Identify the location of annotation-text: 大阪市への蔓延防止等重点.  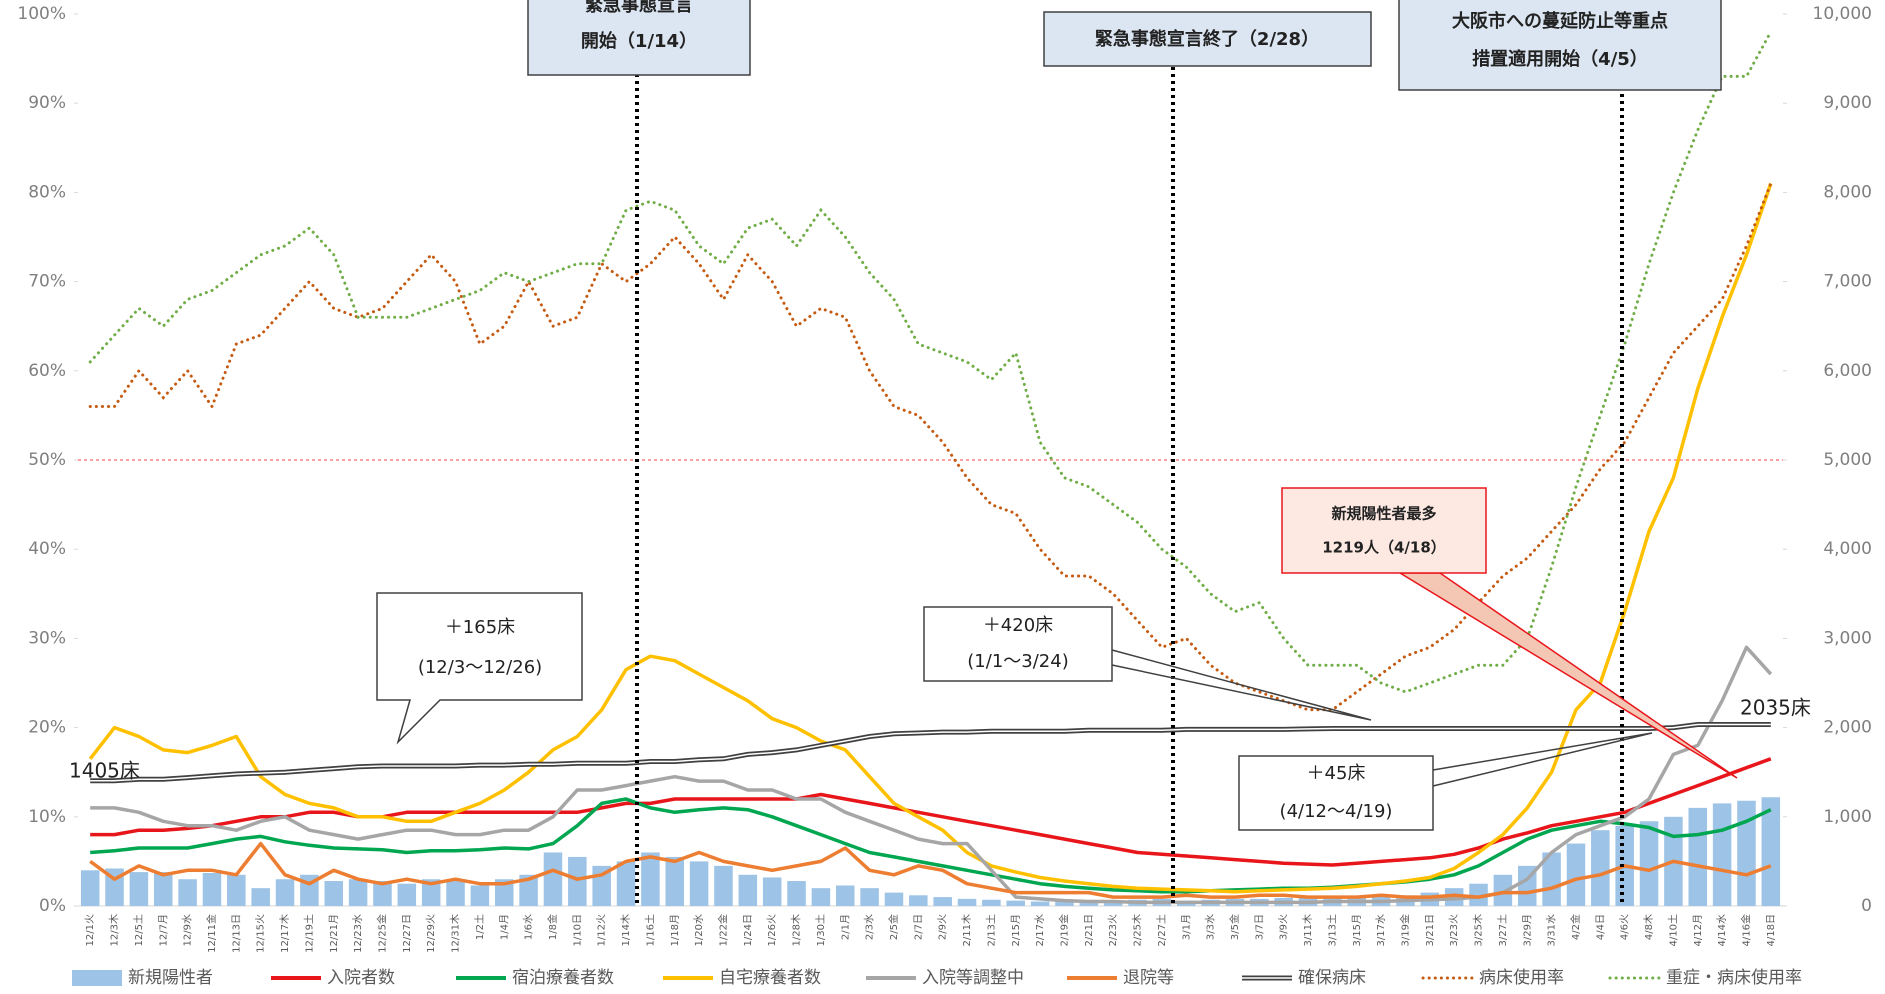
(1560, 21).